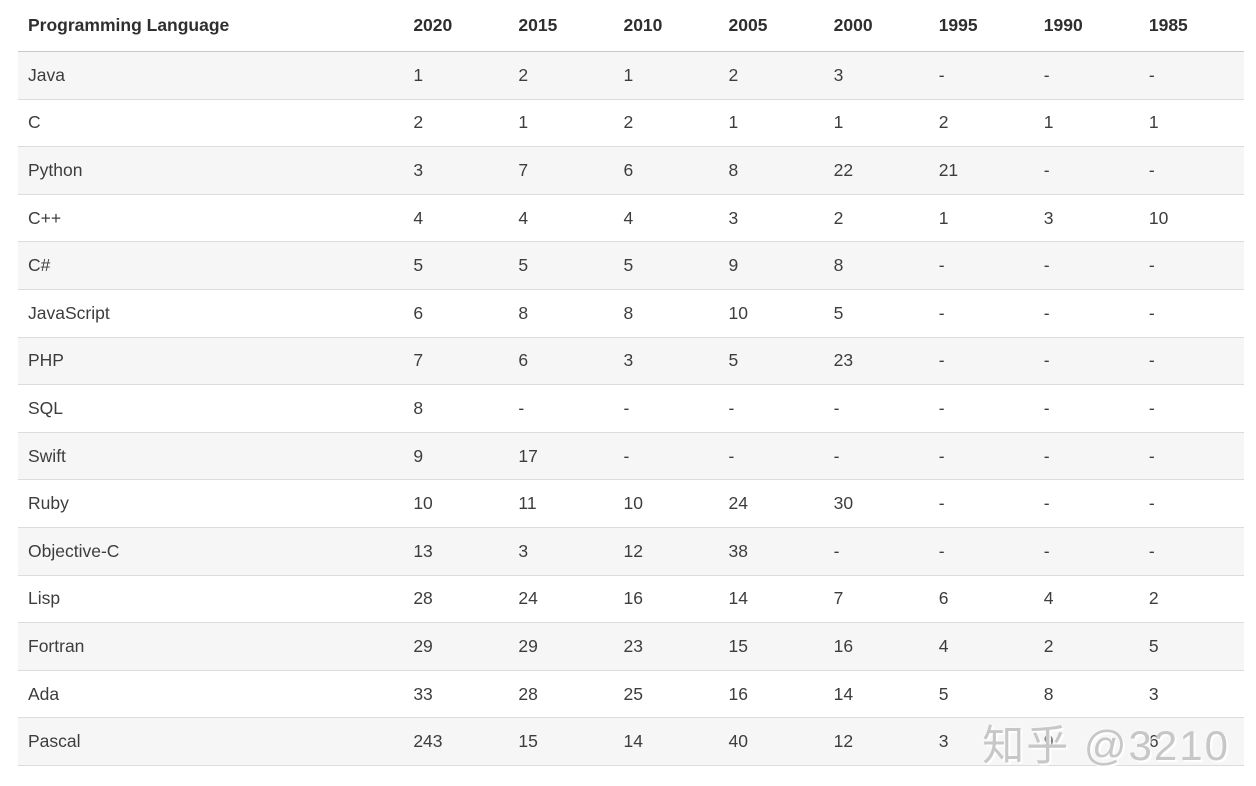 The width and height of the screenshot is (1256, 786). I want to click on table-row: Fortran 29 29 23 15 16 4 2 5, so click(631, 646).